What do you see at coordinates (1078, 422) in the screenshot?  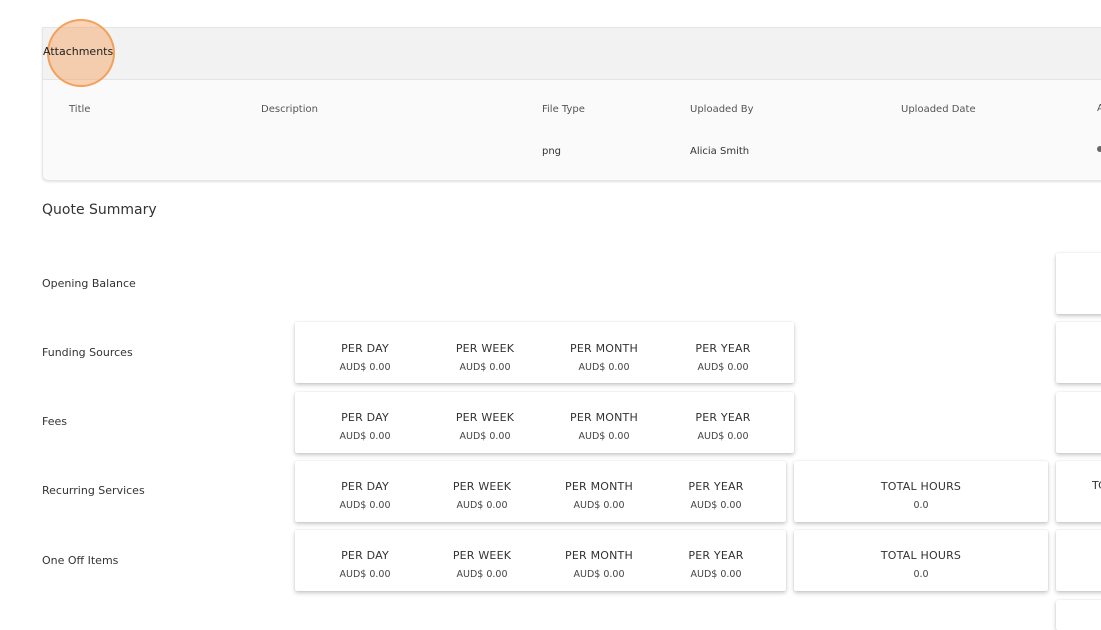 I see `fees-edge-card` at bounding box center [1078, 422].